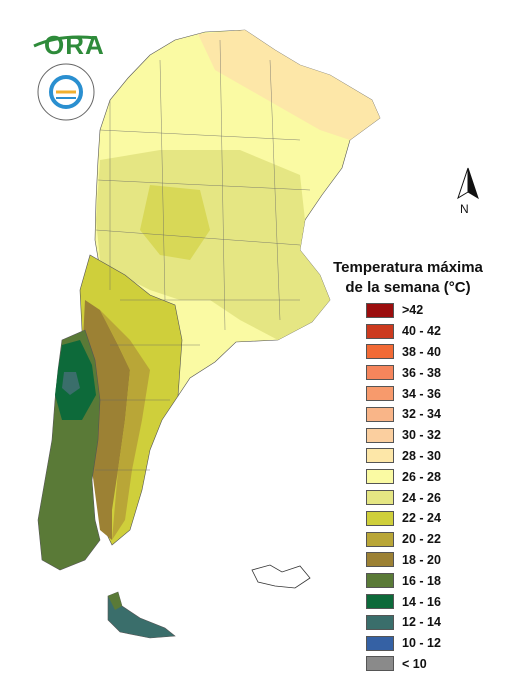 The height and width of the screenshot is (674, 510). I want to click on legend-item: 10 - 12, so click(403, 643).